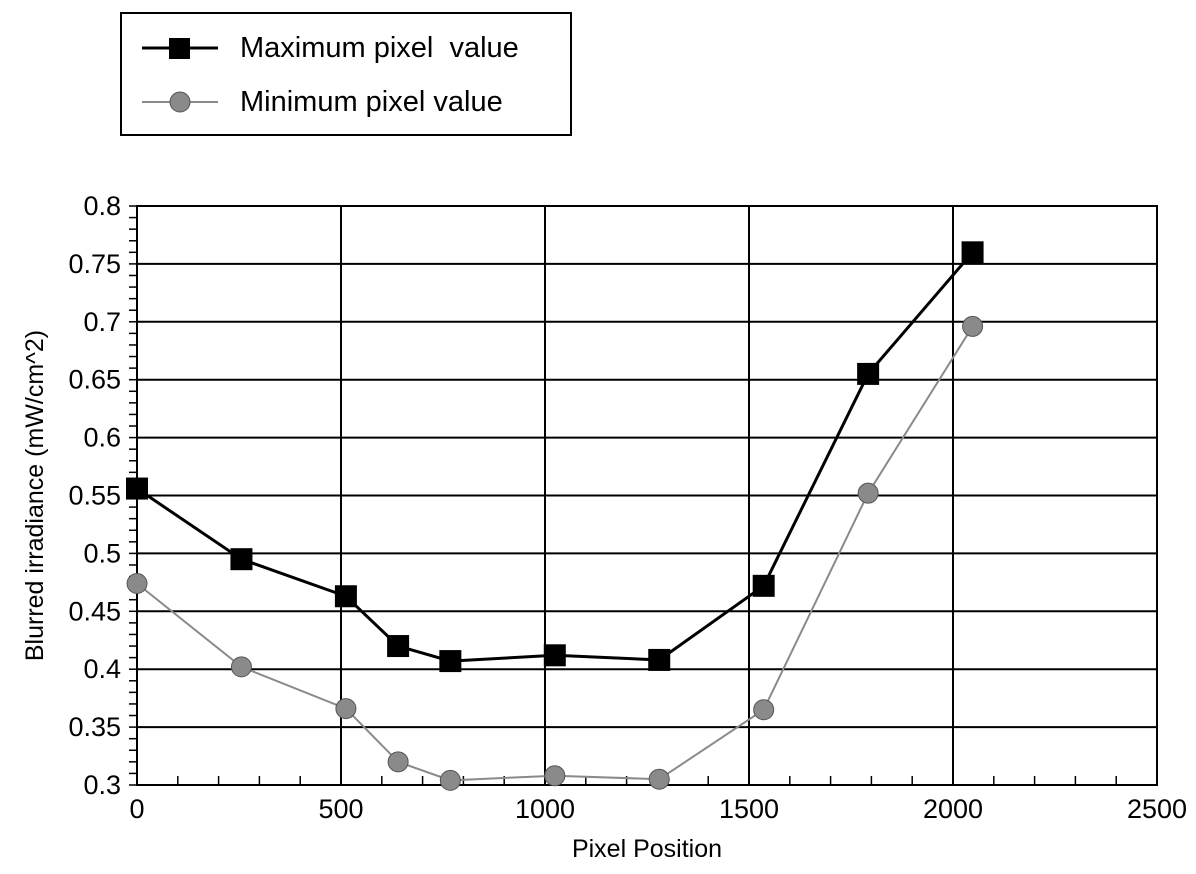 The width and height of the screenshot is (1196, 874). Describe the element at coordinates (180, 48) in the screenshot. I see `legend-swatch-maximum` at that location.